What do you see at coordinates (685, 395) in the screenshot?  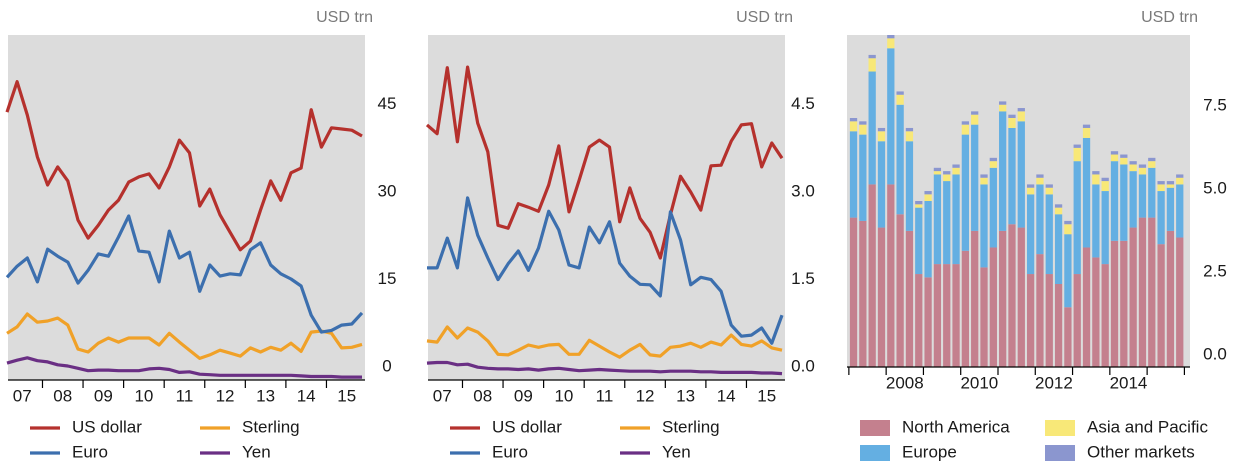 I see `x-tick-label: 13` at bounding box center [685, 395].